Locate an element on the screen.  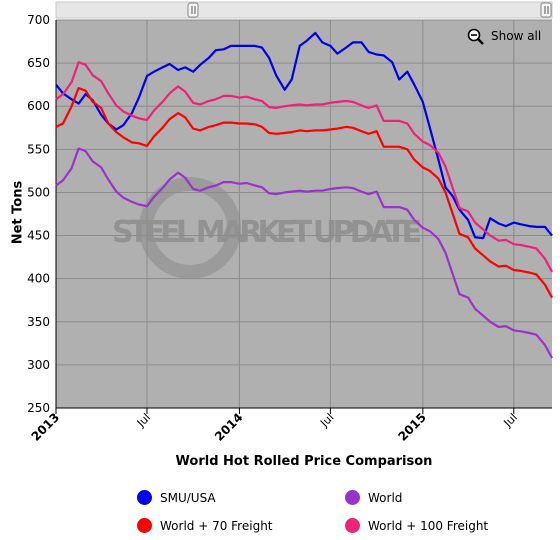
x-tick-label: 2013 is located at coordinates (46, 427).